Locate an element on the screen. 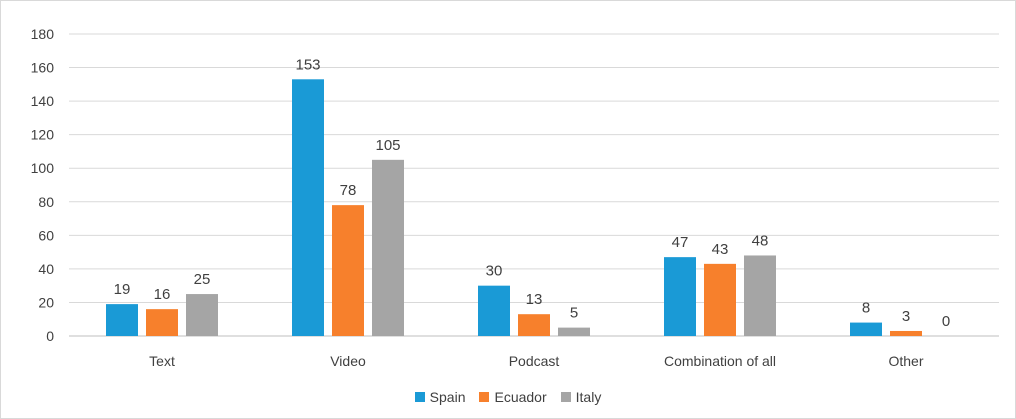 Image resolution: width=1016 pixels, height=419 pixels. legend: Spain Ecuador Italy is located at coordinates (508, 397).